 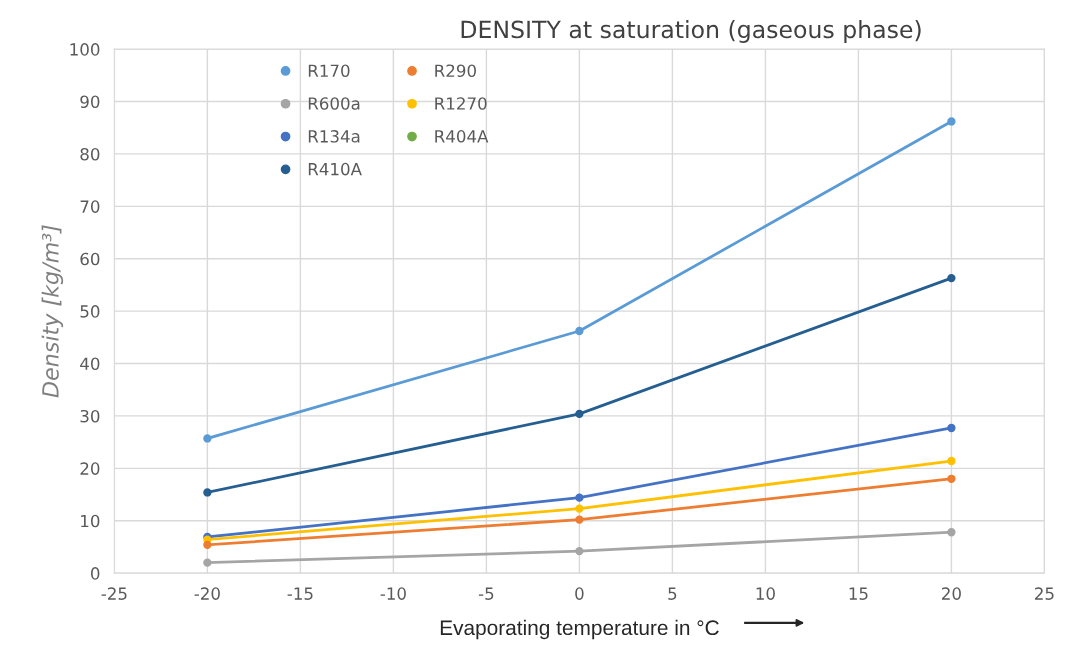 I want to click on y-tick-label: 20, so click(x=90, y=468).